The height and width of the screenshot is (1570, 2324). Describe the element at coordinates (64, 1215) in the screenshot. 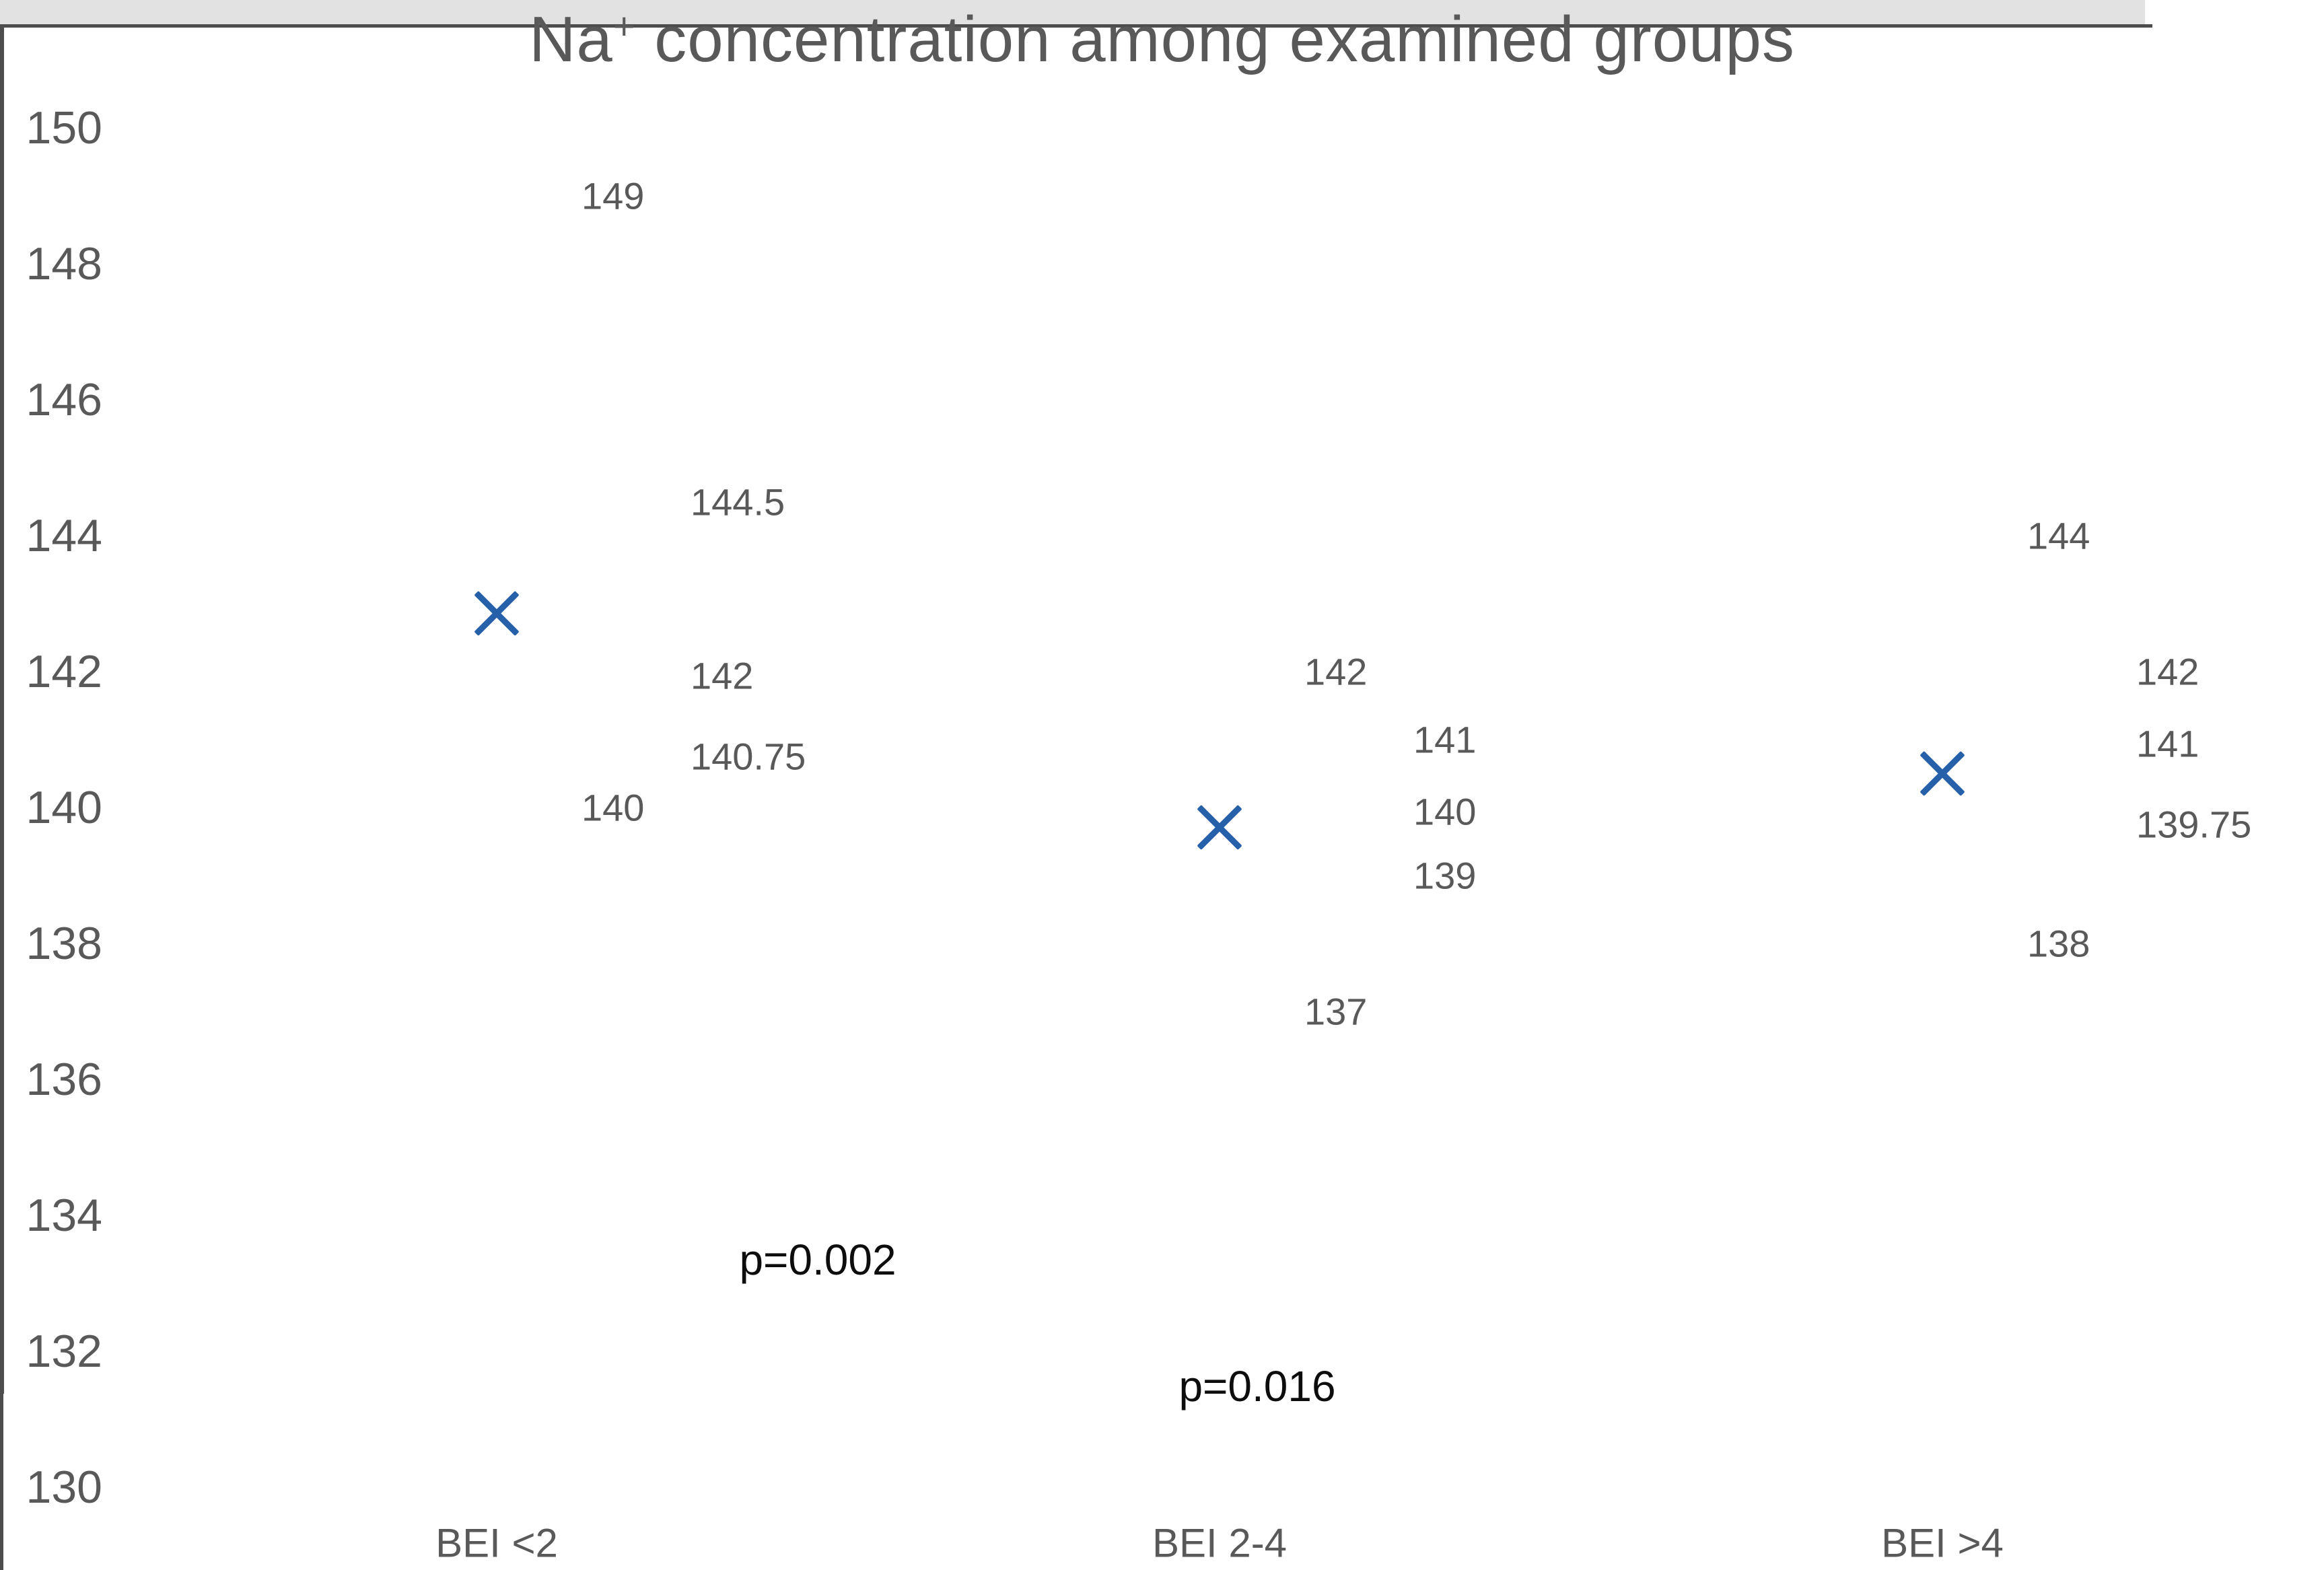

I see `y-tick-label: 134` at that location.